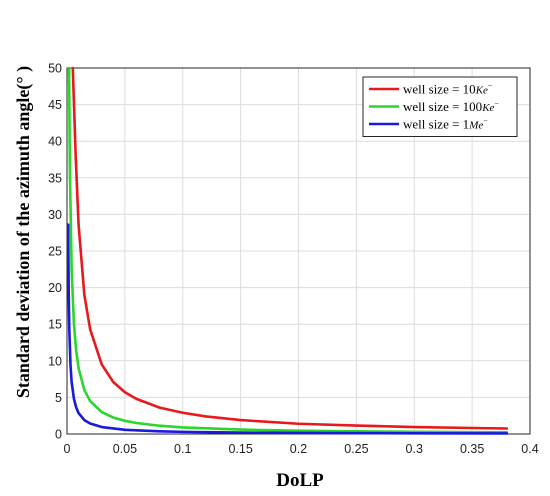 The image size is (550, 496). What do you see at coordinates (55, 69) in the screenshot?
I see `y-tick-label: 50` at bounding box center [55, 69].